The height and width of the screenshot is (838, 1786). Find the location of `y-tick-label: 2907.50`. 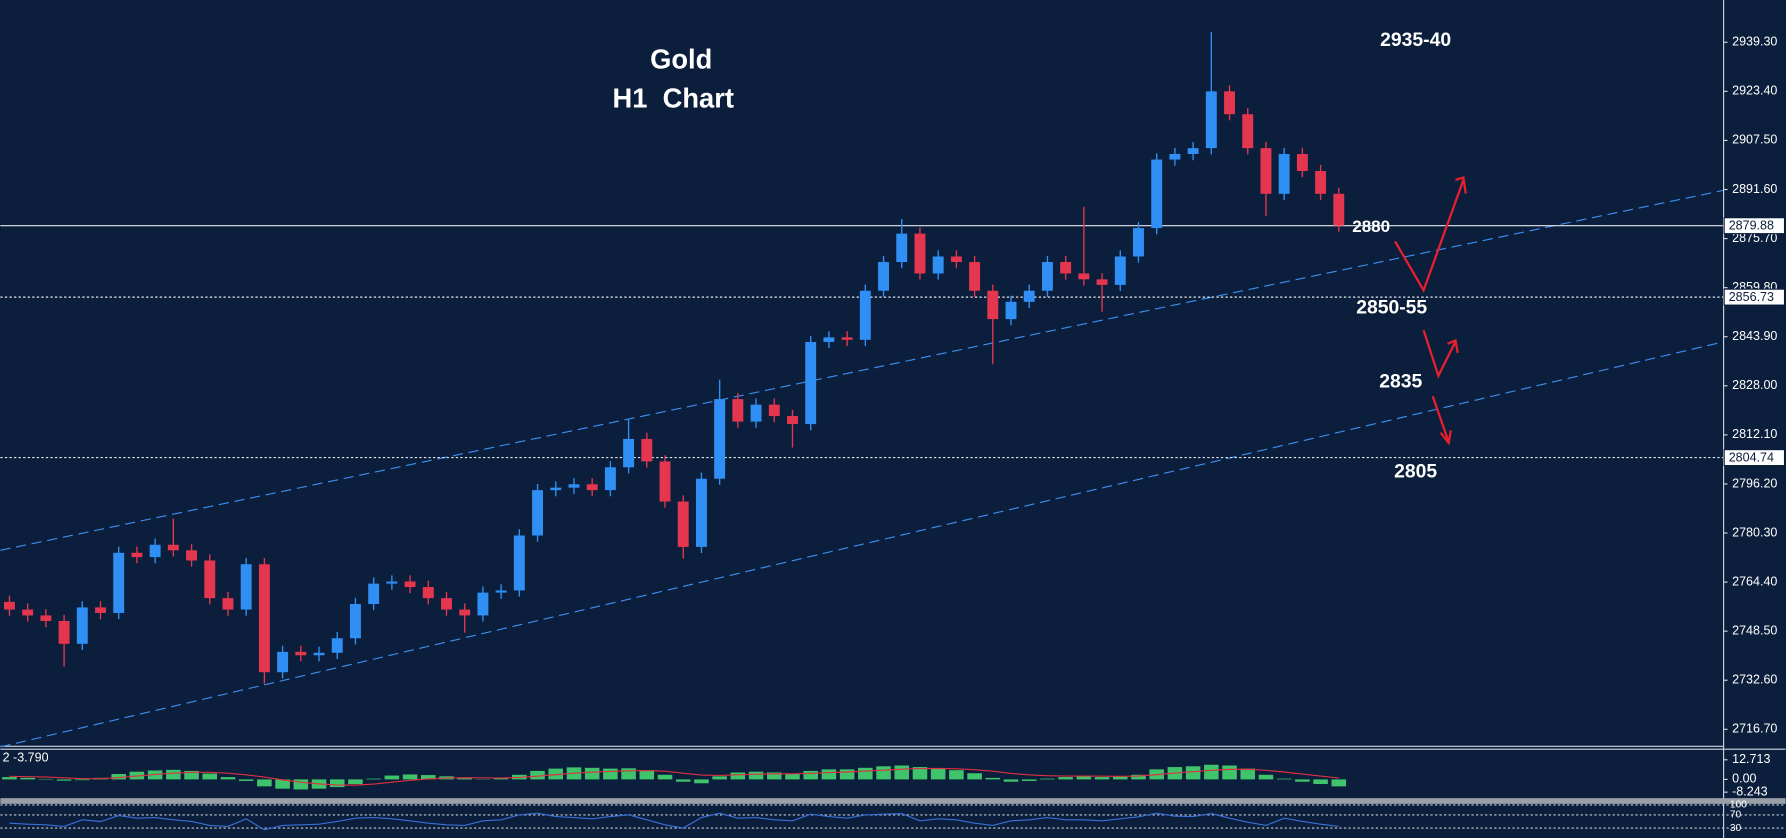

y-tick-label: 2907.50 is located at coordinates (1754, 140).